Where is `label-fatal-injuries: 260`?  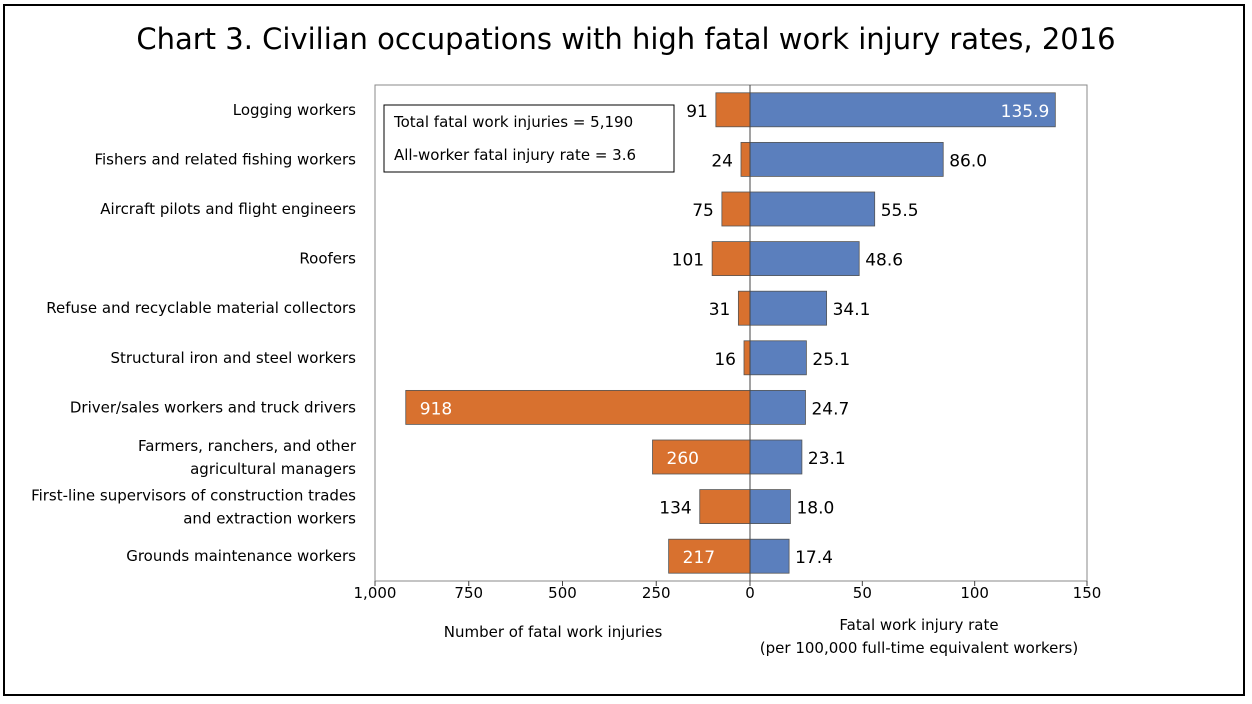 label-fatal-injuries: 260 is located at coordinates (683, 459).